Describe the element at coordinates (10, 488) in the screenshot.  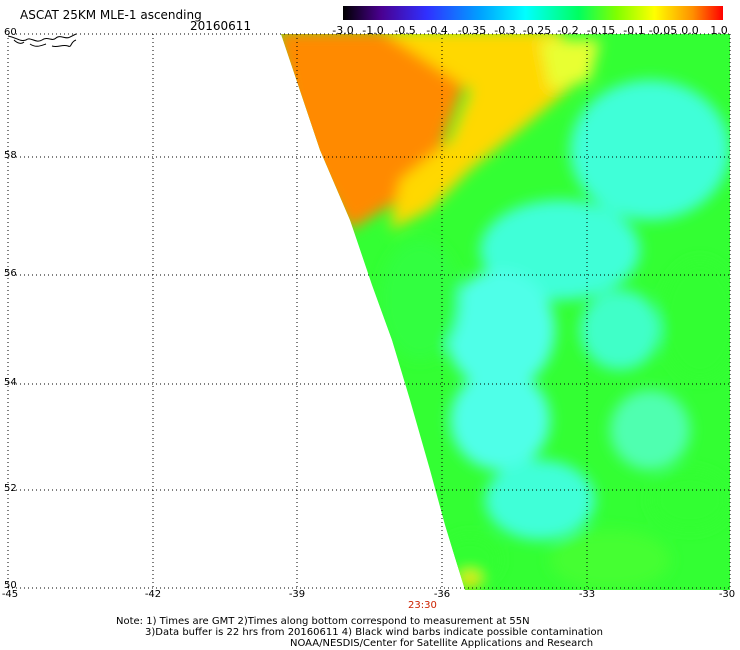
I see `lat-label: 52` at that location.